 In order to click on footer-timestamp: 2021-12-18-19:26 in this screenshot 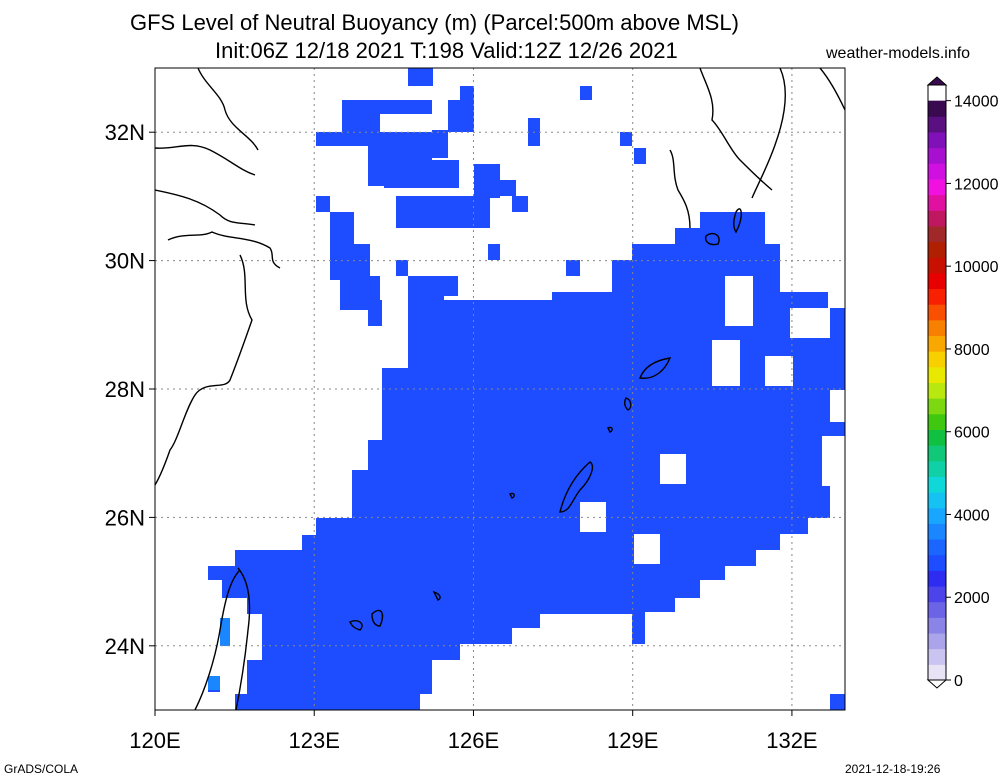, I will do `click(893, 769)`.